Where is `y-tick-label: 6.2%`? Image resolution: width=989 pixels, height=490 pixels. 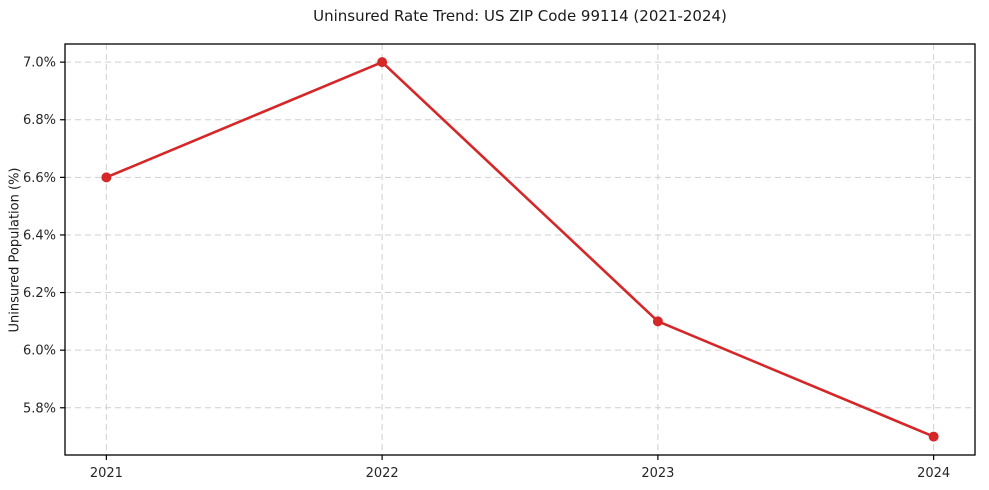
y-tick-label: 6.2% is located at coordinates (39, 293).